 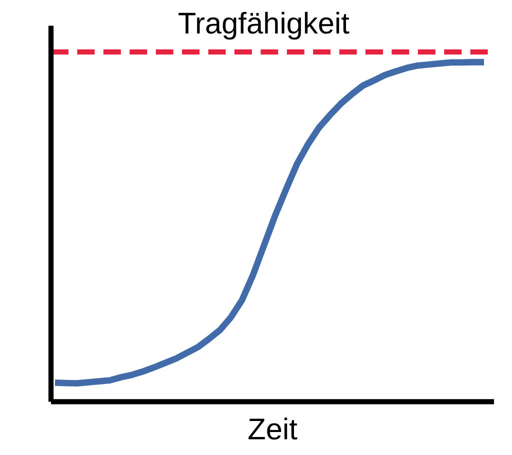 I want to click on ref-line-label: Tragfähigkeit, so click(x=264, y=26).